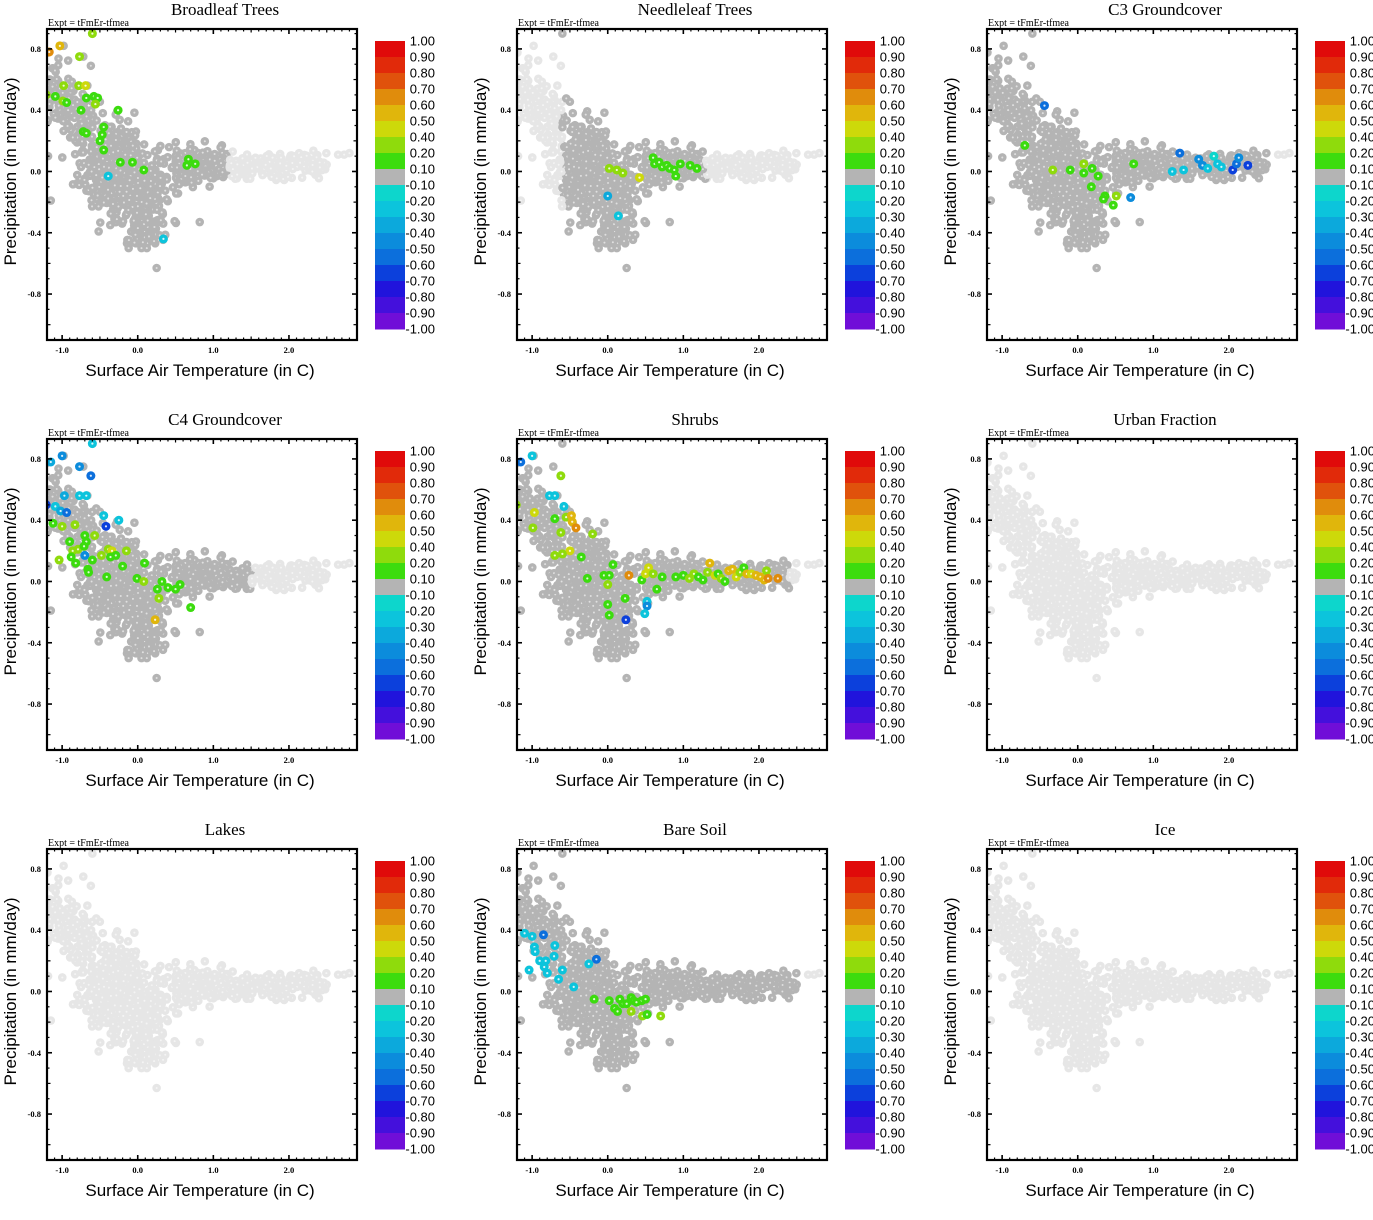 The image size is (1373, 1220). Describe the element at coordinates (1361, 120) in the screenshot. I see `colorbar-label: 0.50` at that location.